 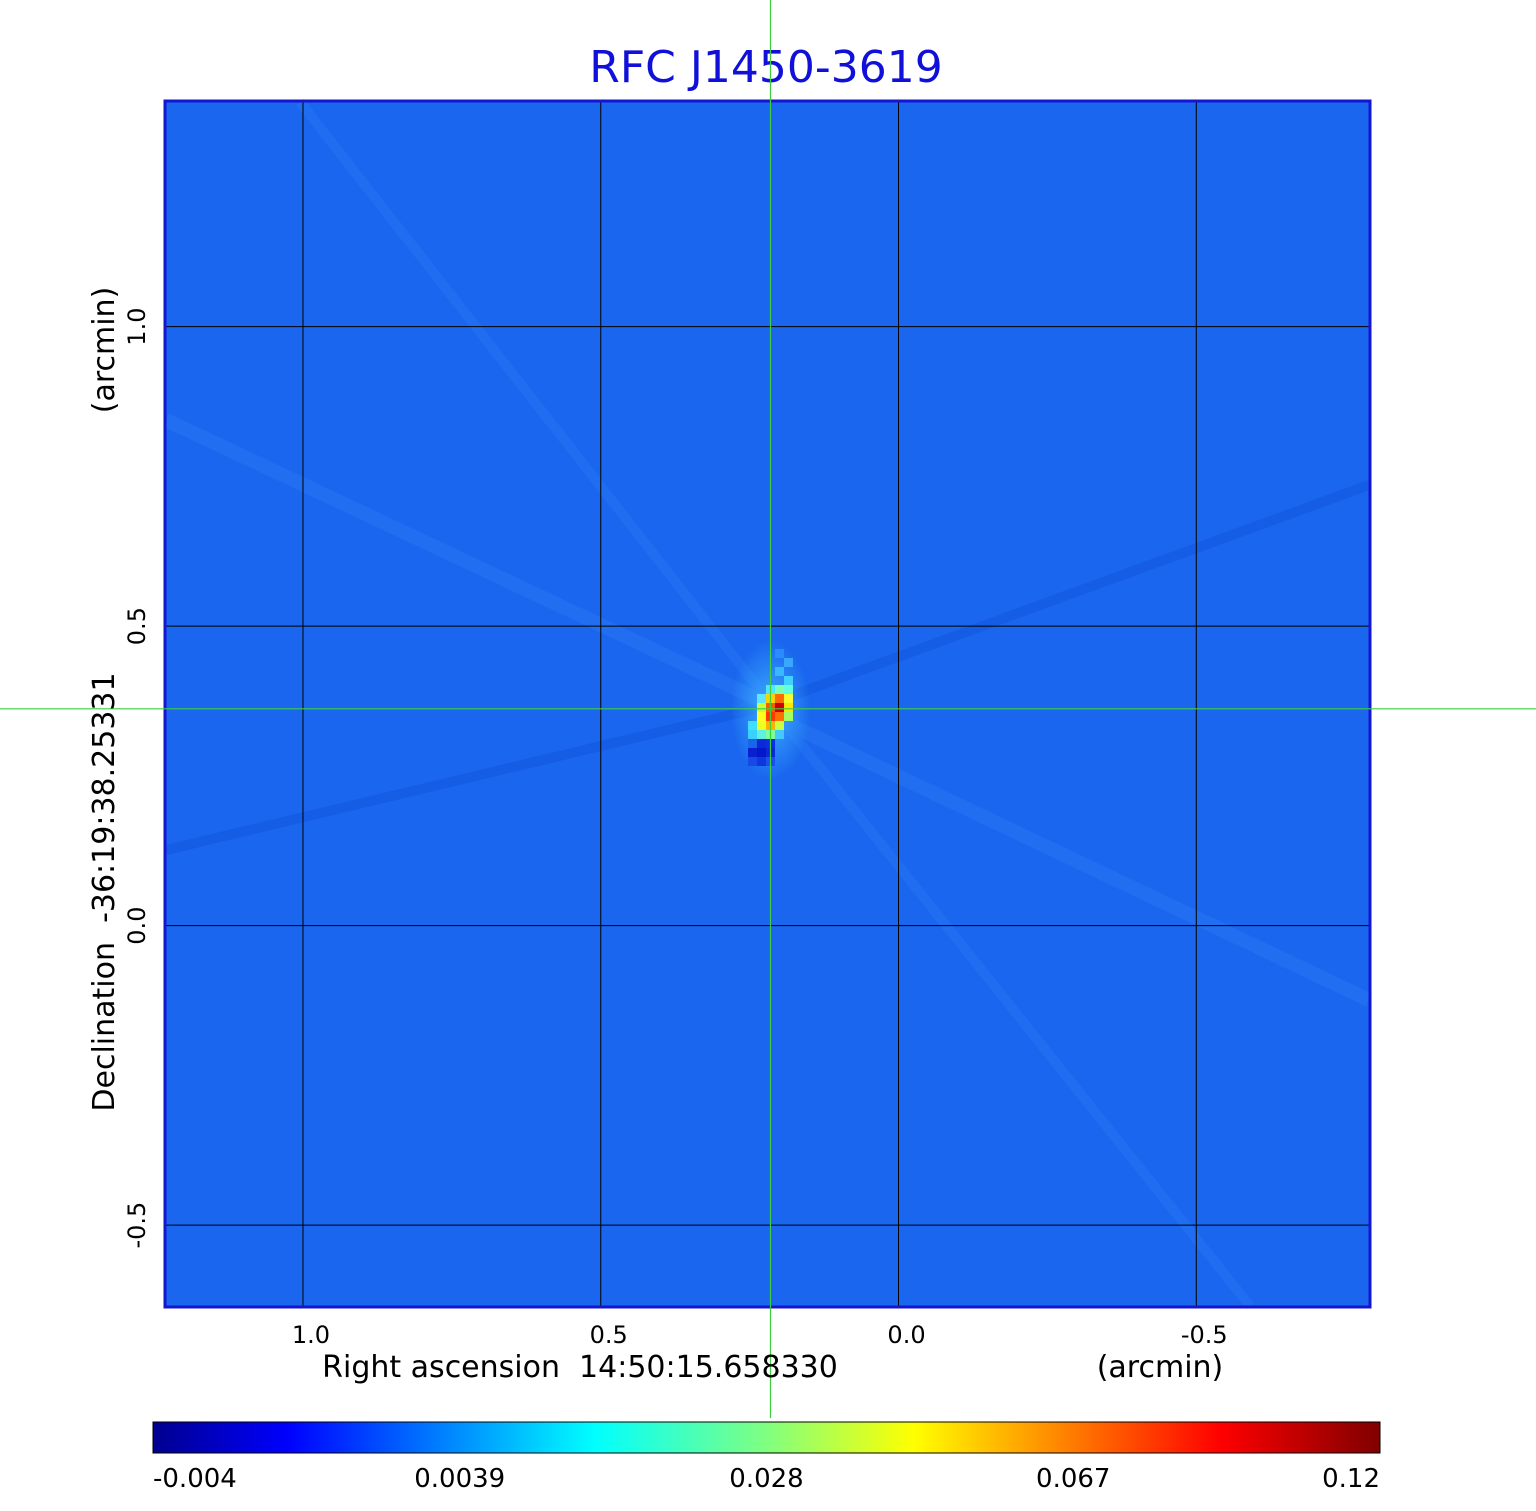 I want to click on colorbar-border, so click(x=766, y=1437).